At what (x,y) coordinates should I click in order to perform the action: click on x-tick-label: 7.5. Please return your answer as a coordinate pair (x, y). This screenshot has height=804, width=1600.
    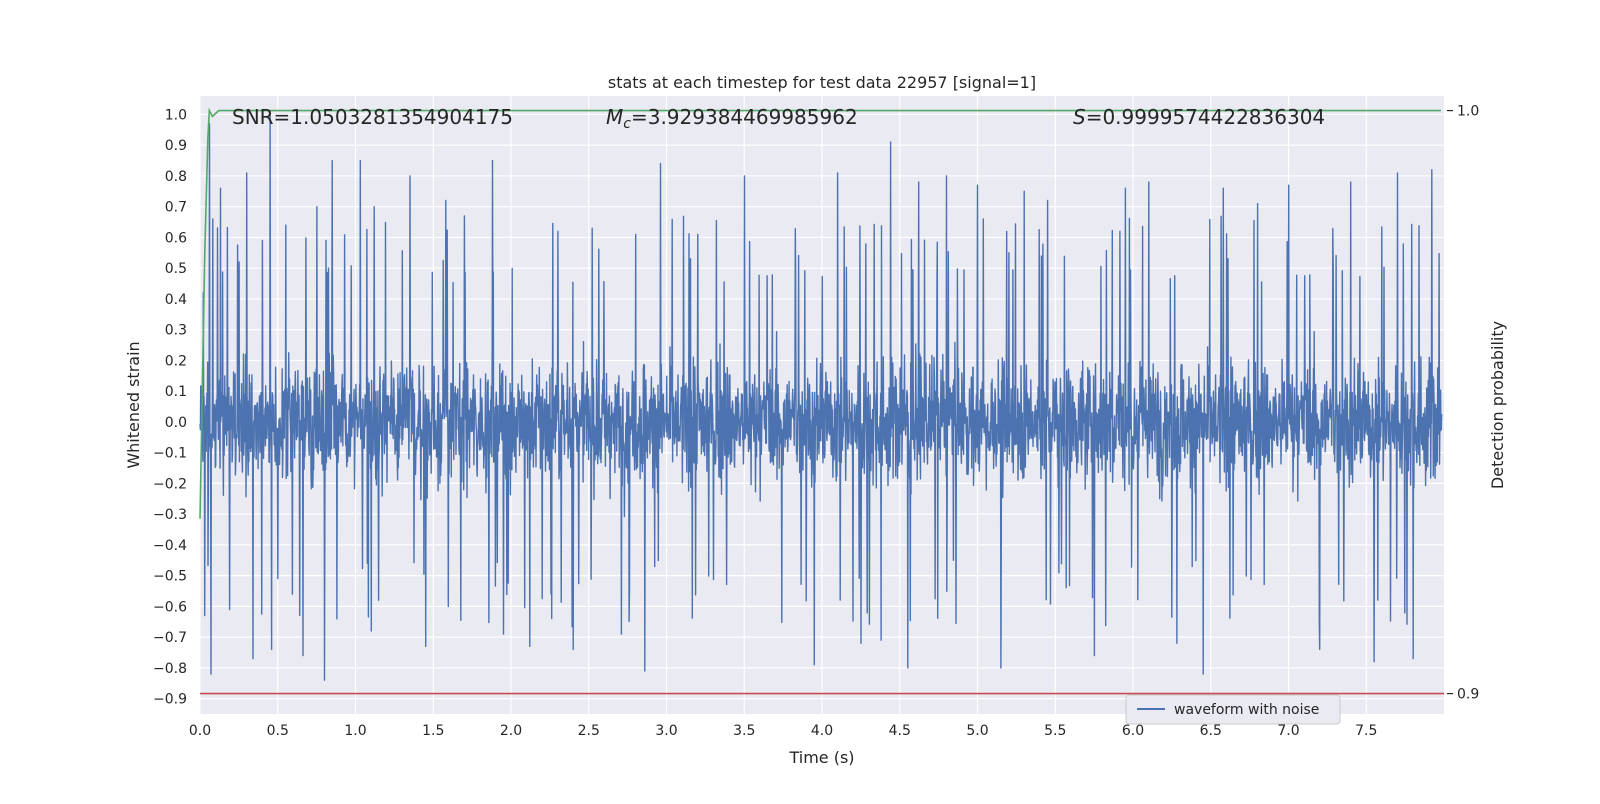
    Looking at the image, I should click on (1366, 731).